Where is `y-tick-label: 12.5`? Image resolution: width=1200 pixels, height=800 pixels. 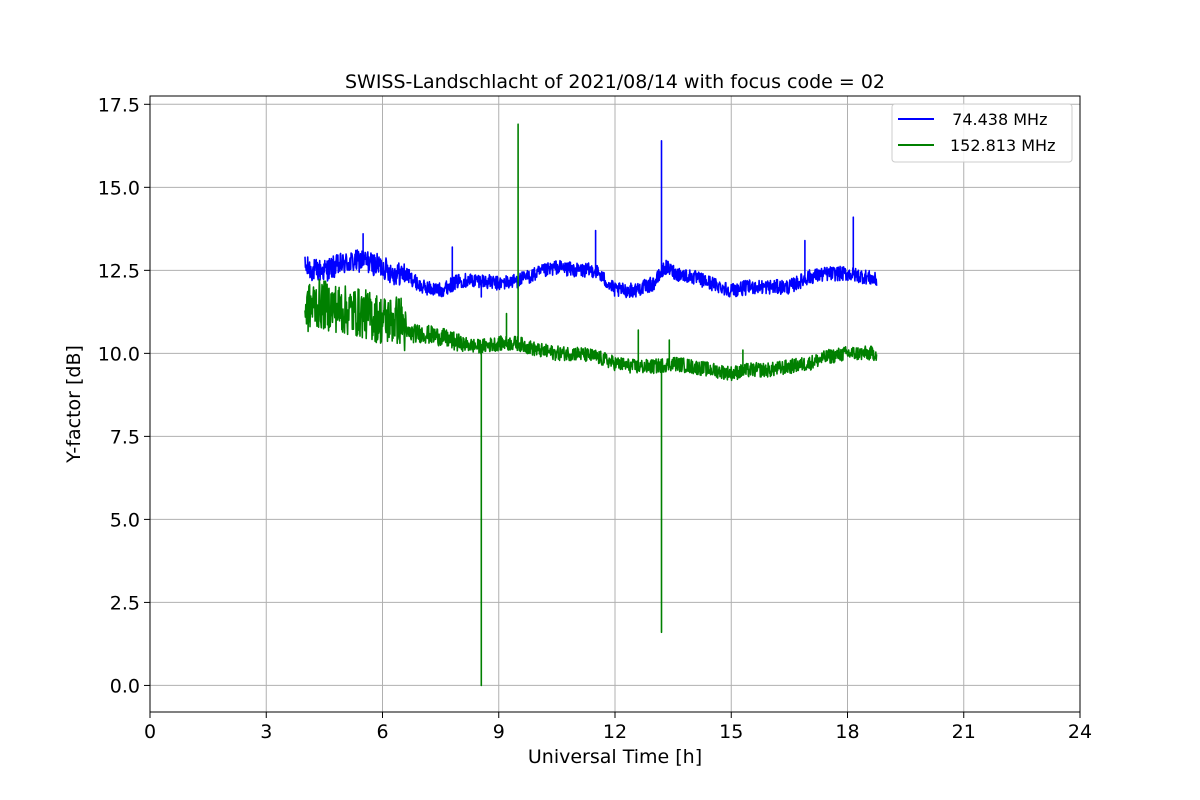
y-tick-label: 12.5 is located at coordinates (119, 271).